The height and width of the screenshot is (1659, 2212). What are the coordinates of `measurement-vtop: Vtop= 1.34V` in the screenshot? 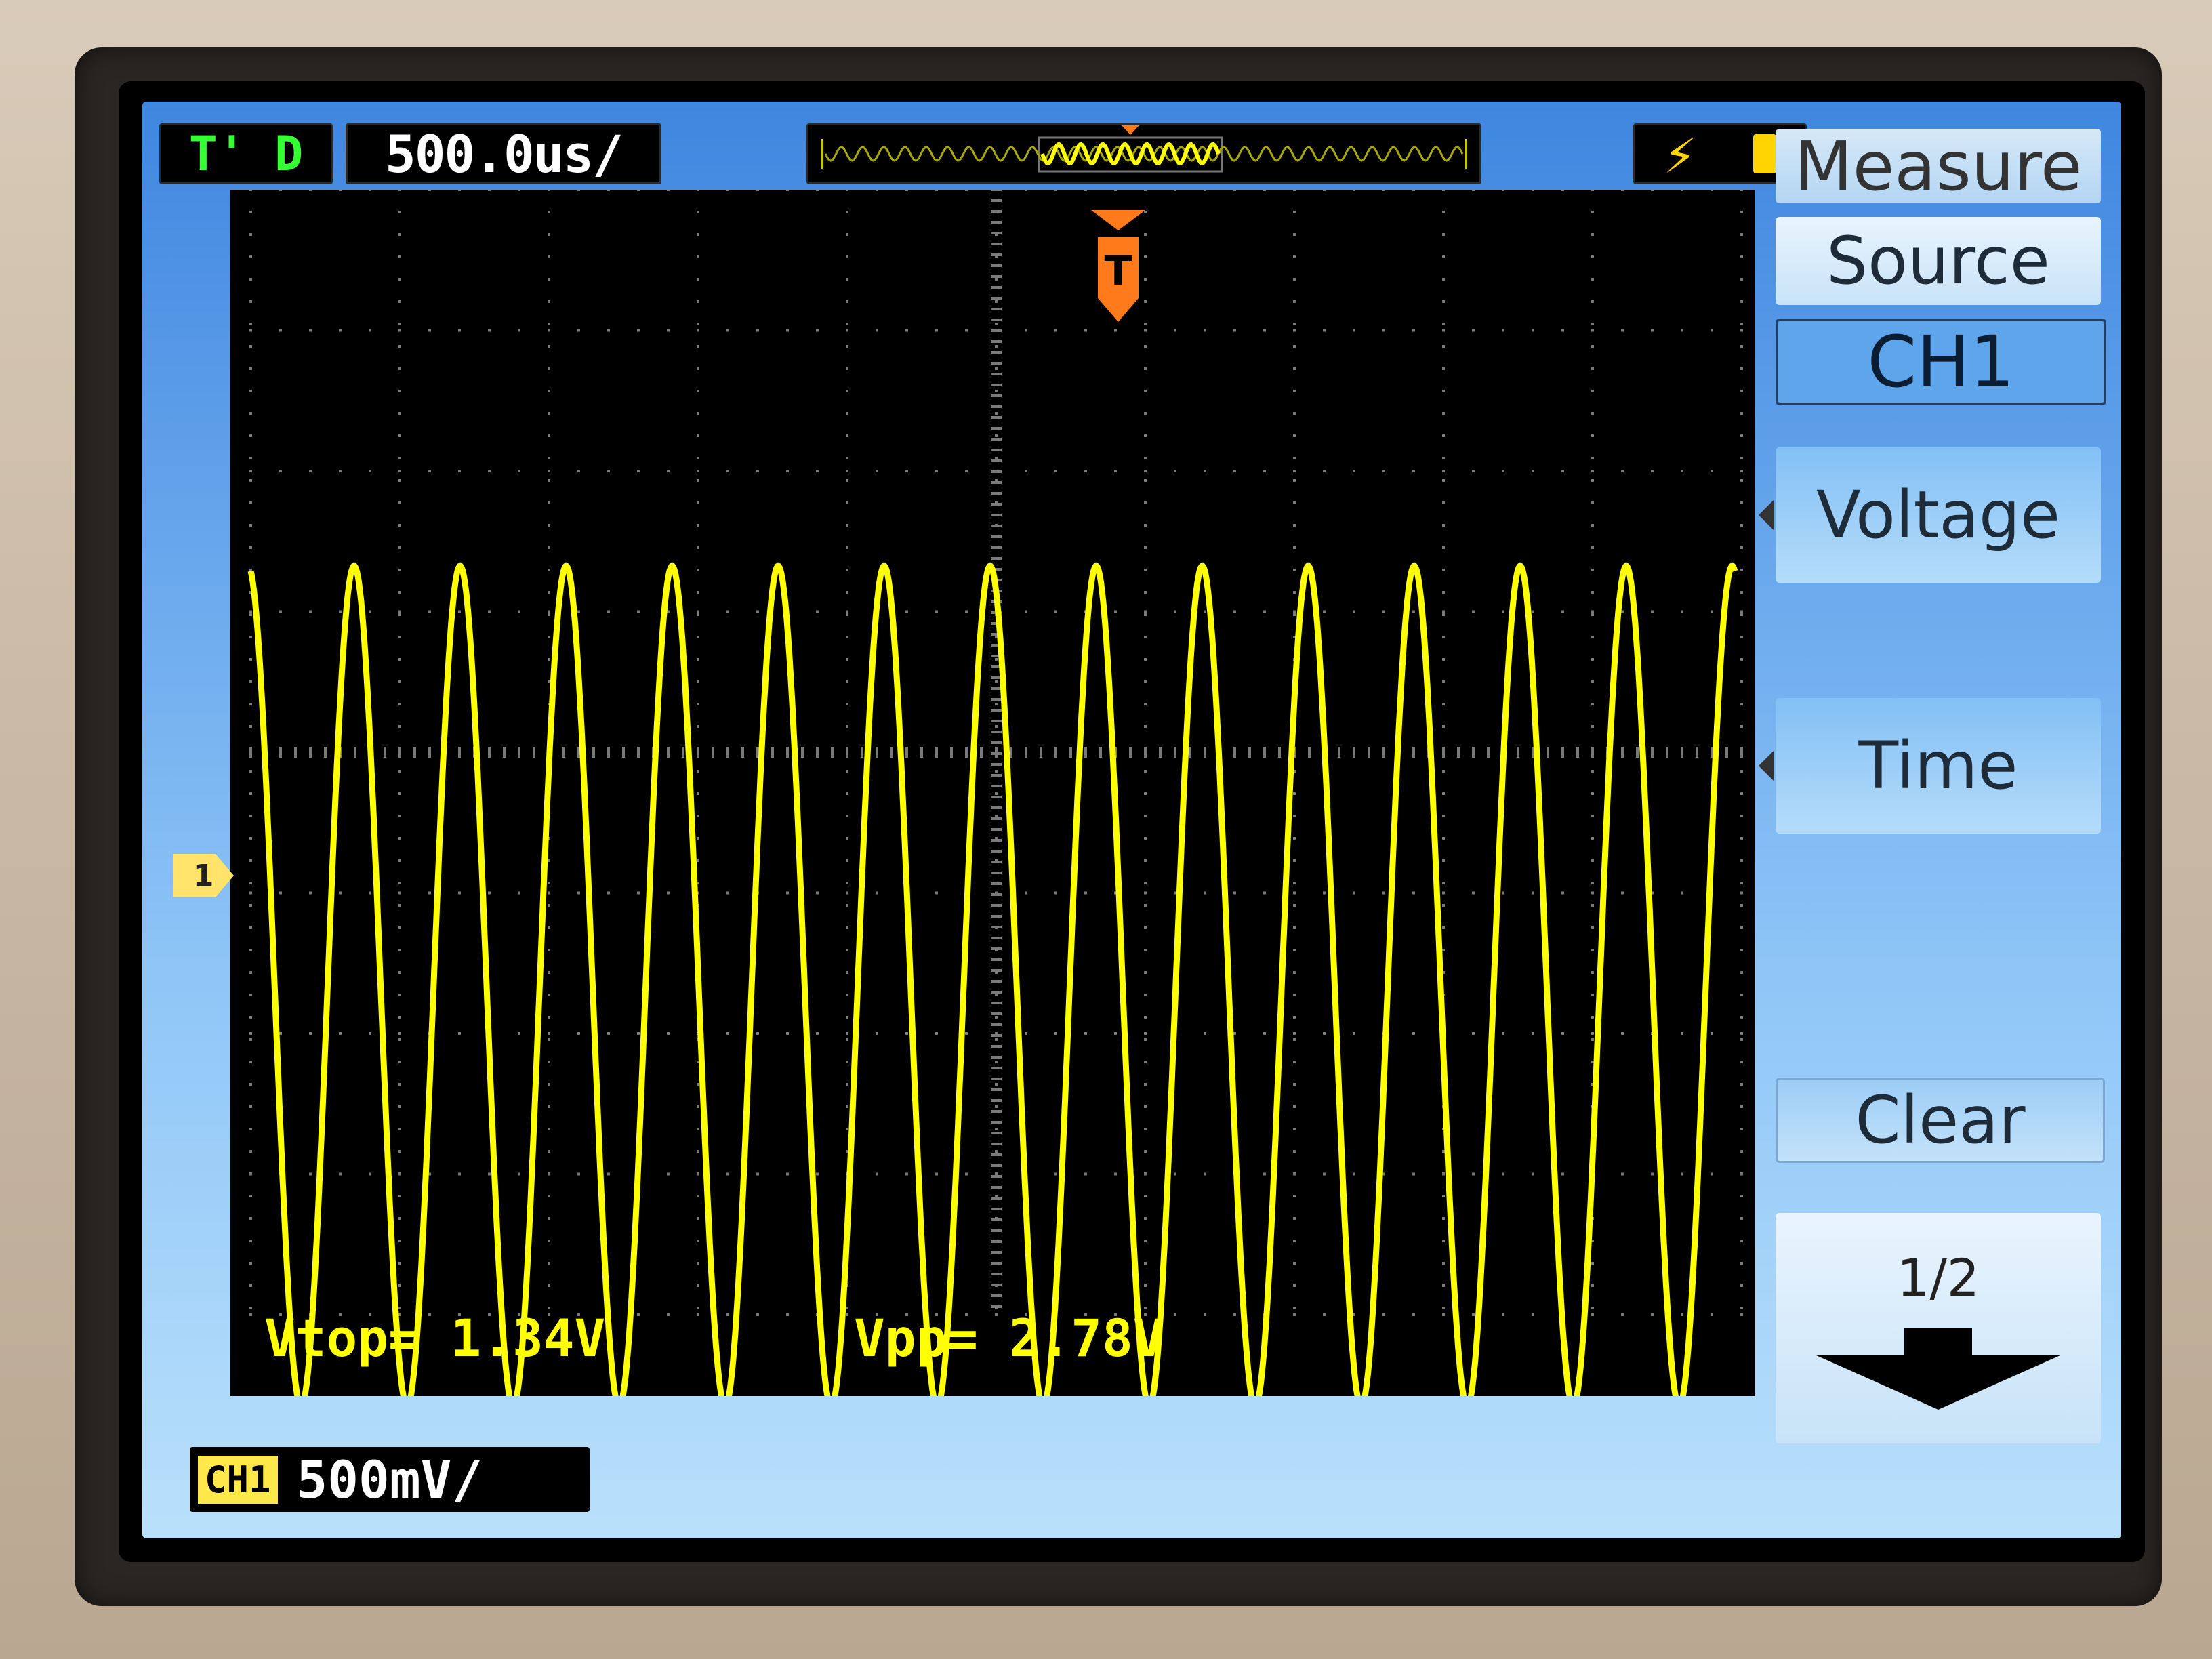 It's located at (434, 1338).